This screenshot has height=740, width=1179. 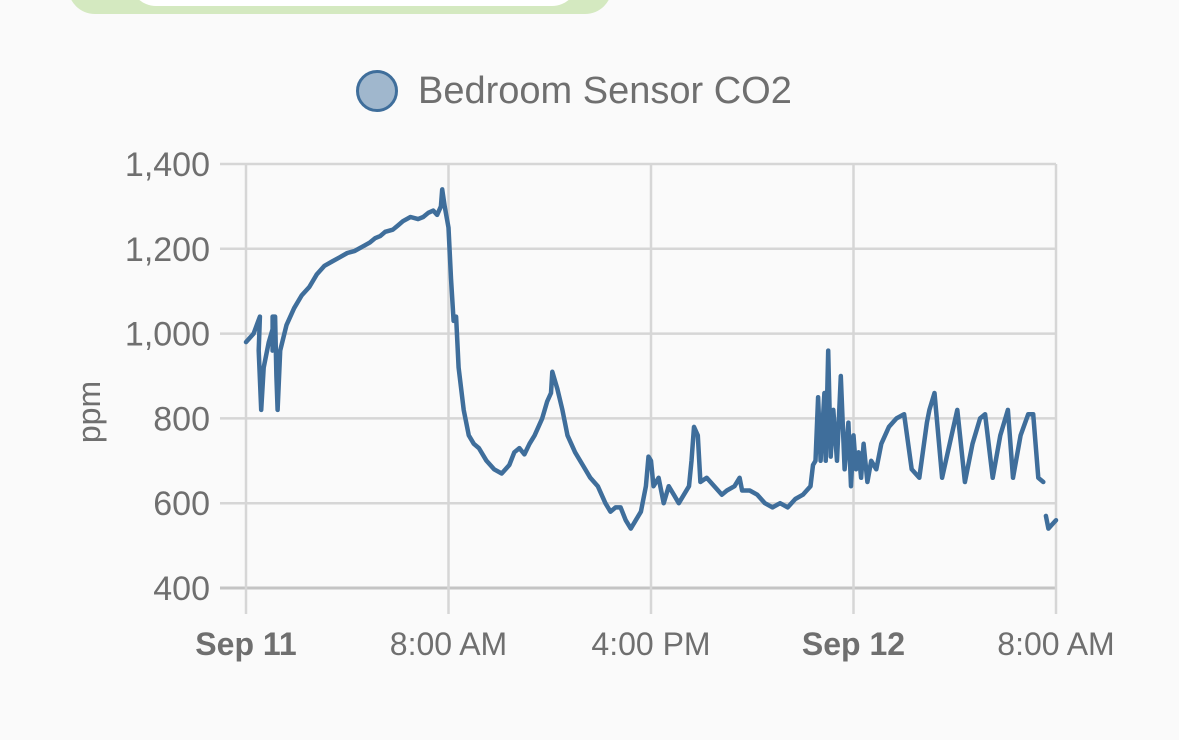 I want to click on y-tick-label: 1,000, so click(x=167, y=335).